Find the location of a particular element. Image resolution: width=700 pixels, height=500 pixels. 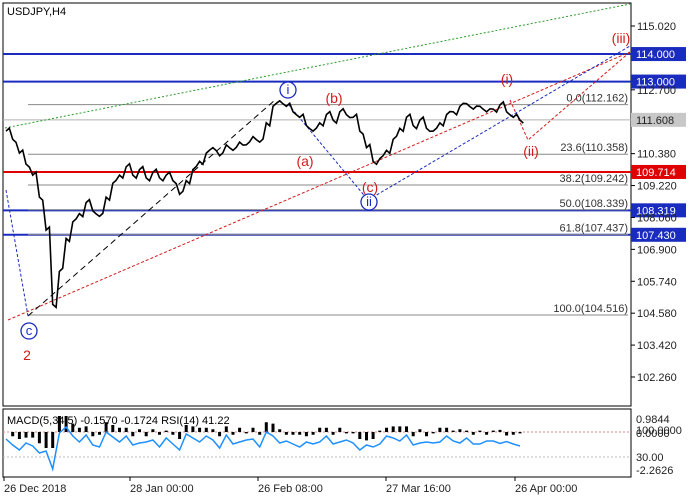

price-tick-label-3: 109.220 is located at coordinates (657, 187).